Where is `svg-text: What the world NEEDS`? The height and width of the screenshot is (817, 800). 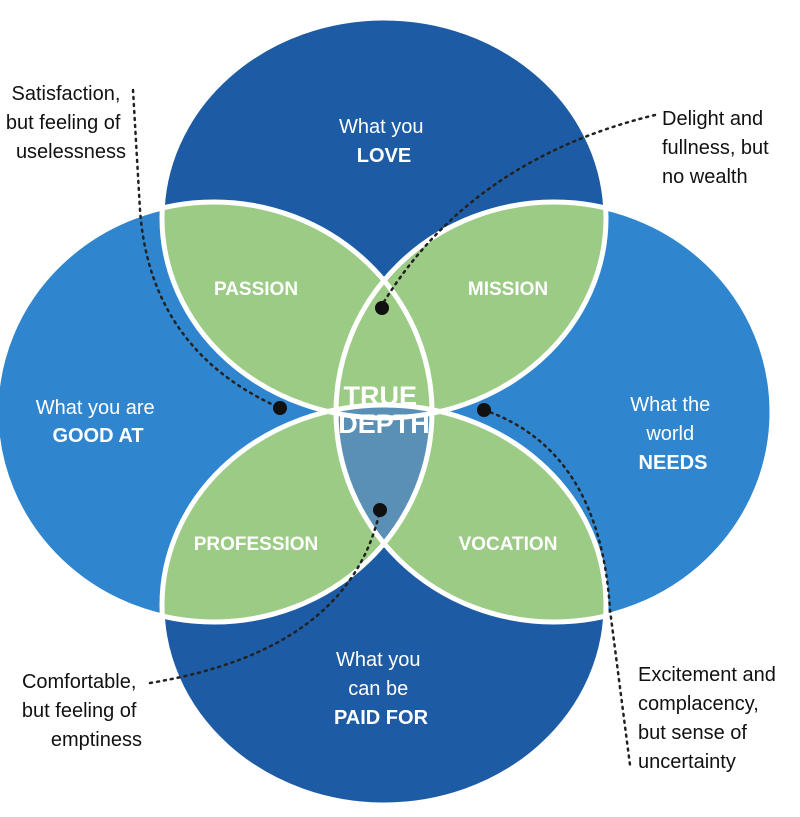
svg-text: What the world NEEDS is located at coordinates (673, 434).